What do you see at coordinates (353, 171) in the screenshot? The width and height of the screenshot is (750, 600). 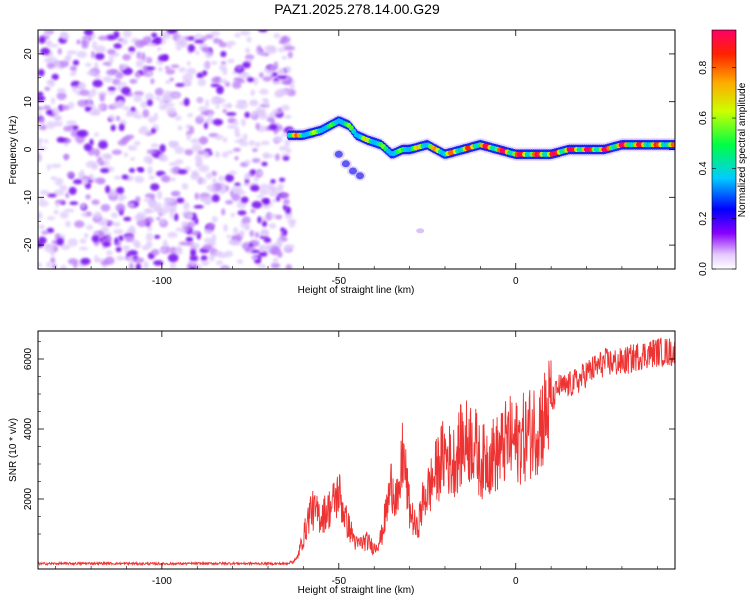 I see `branch-halo` at bounding box center [353, 171].